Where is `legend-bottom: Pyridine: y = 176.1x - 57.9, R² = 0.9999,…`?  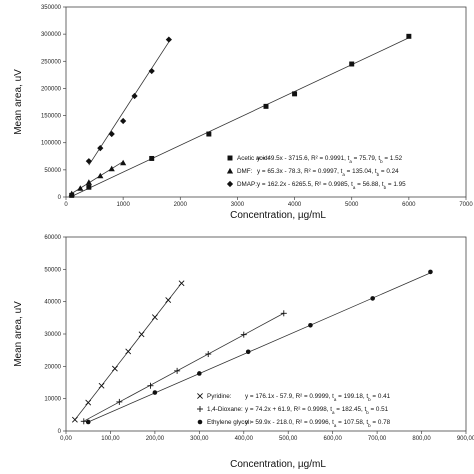 legend-bottom: Pyridine: y = 176.1x - 57.9, R² = 0.9999,… is located at coordinates (294, 410).